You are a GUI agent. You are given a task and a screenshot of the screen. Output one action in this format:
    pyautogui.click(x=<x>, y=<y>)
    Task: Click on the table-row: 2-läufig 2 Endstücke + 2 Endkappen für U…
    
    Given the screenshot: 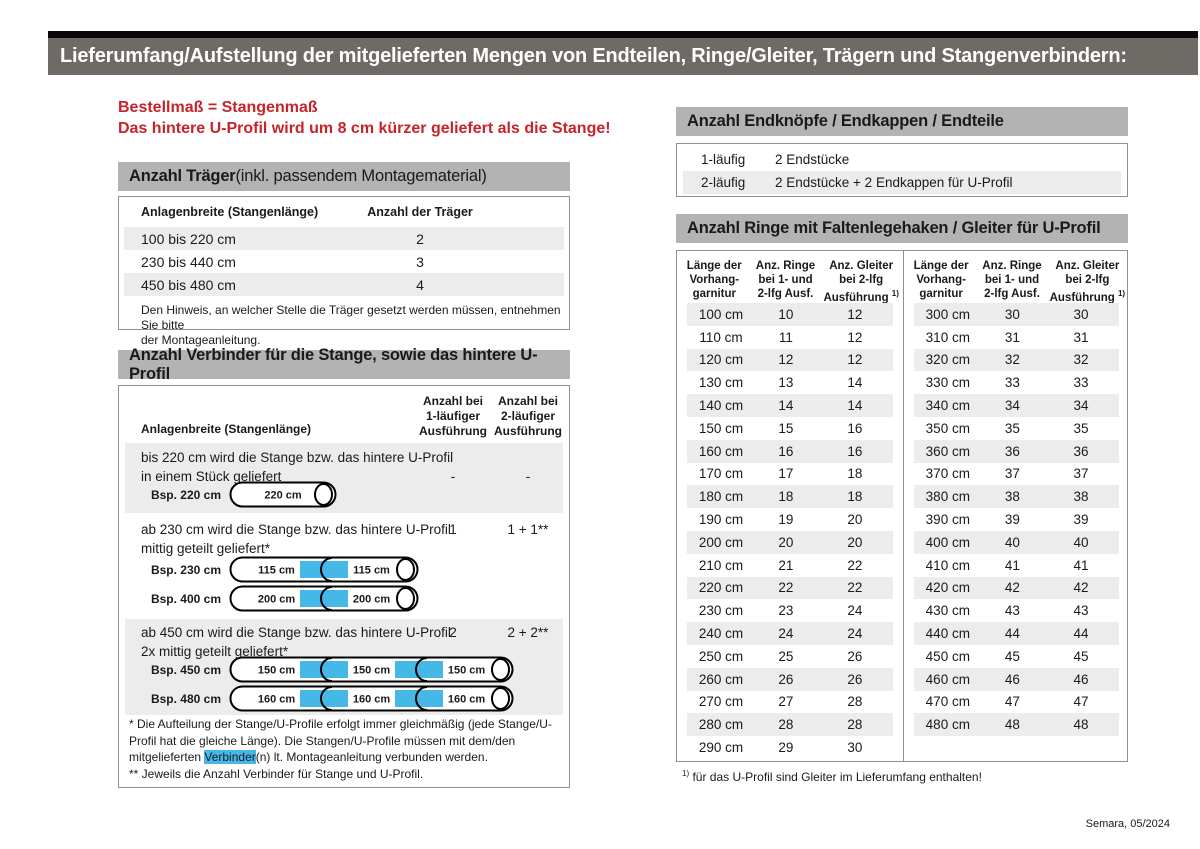 What is the action you would take?
    pyautogui.click(x=902, y=182)
    